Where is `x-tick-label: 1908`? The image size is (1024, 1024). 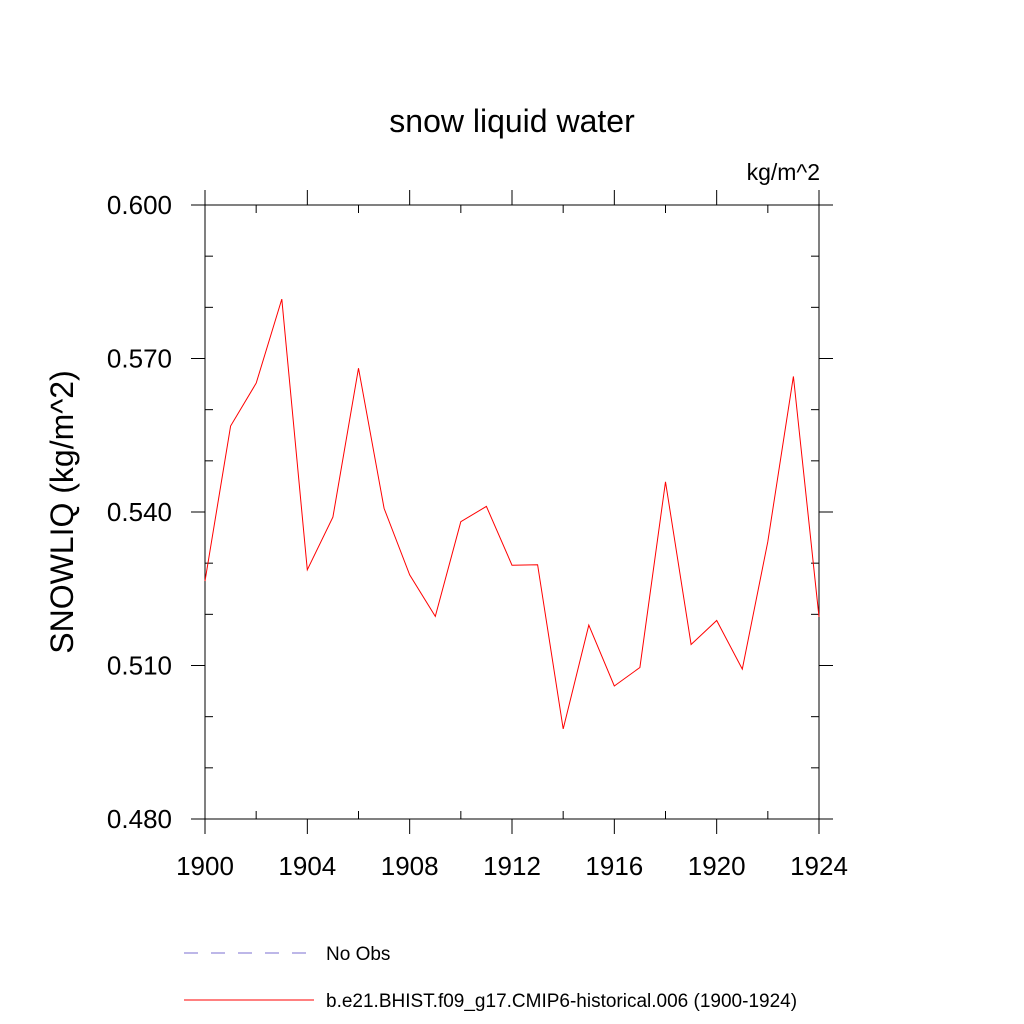 x-tick-label: 1908 is located at coordinates (410, 866).